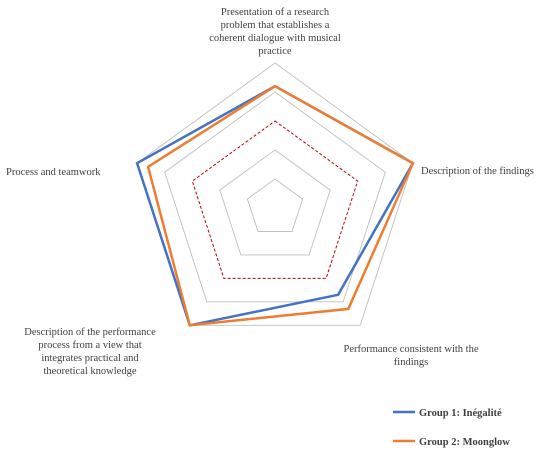  I want to click on legend-label-group-2: Group 2: Moonglow, so click(464, 442).